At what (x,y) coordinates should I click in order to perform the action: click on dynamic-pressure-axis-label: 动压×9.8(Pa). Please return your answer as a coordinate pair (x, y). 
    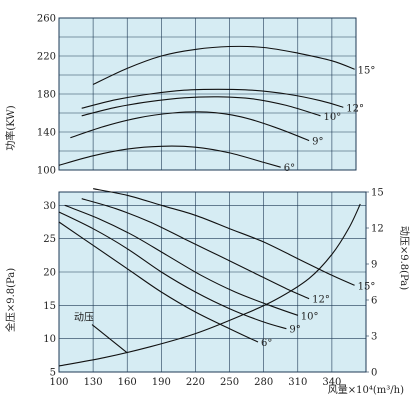
    Looking at the image, I should click on (404, 258).